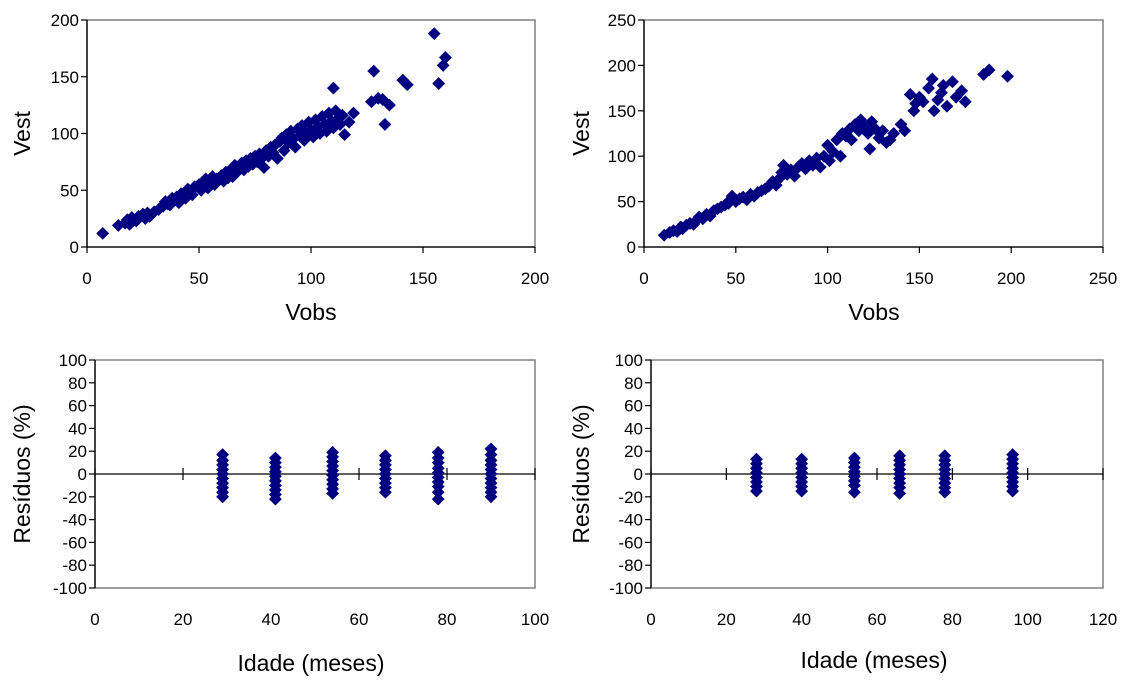 The image size is (1124, 680). What do you see at coordinates (22, 473) in the screenshot?
I see `y-axis-title: Resíduos (%)` at bounding box center [22, 473].